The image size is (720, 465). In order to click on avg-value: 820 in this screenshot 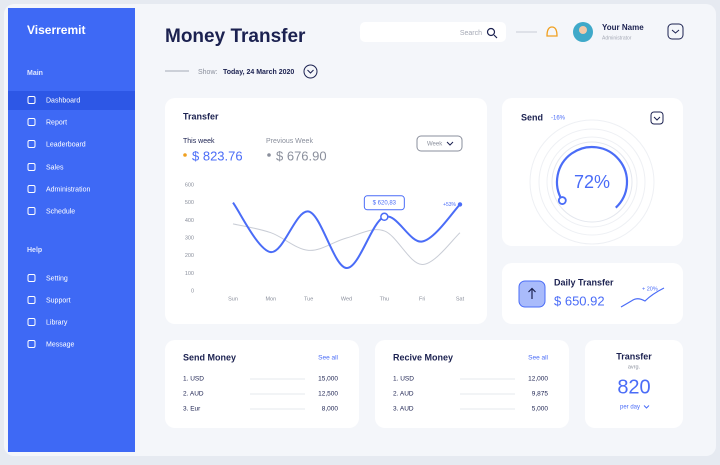, I will do `click(633, 387)`.